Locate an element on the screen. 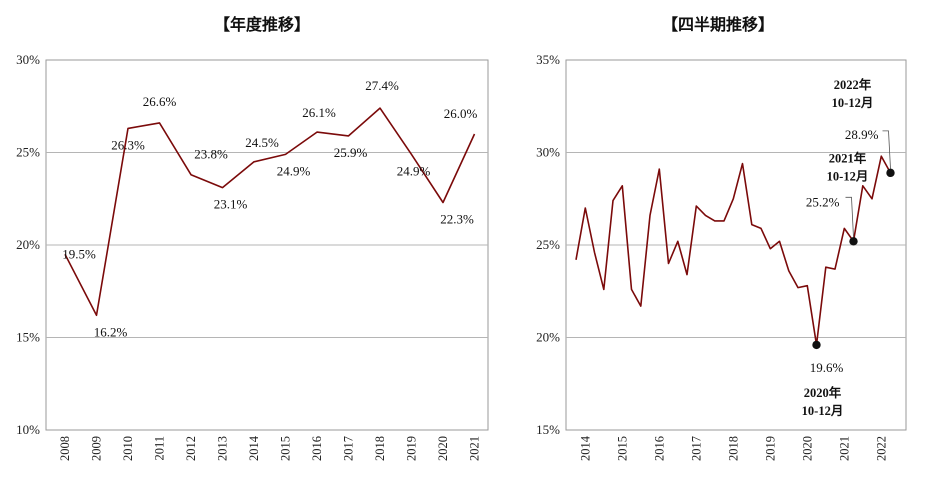  annual-x-tick-label: 2016 is located at coordinates (317, 448).